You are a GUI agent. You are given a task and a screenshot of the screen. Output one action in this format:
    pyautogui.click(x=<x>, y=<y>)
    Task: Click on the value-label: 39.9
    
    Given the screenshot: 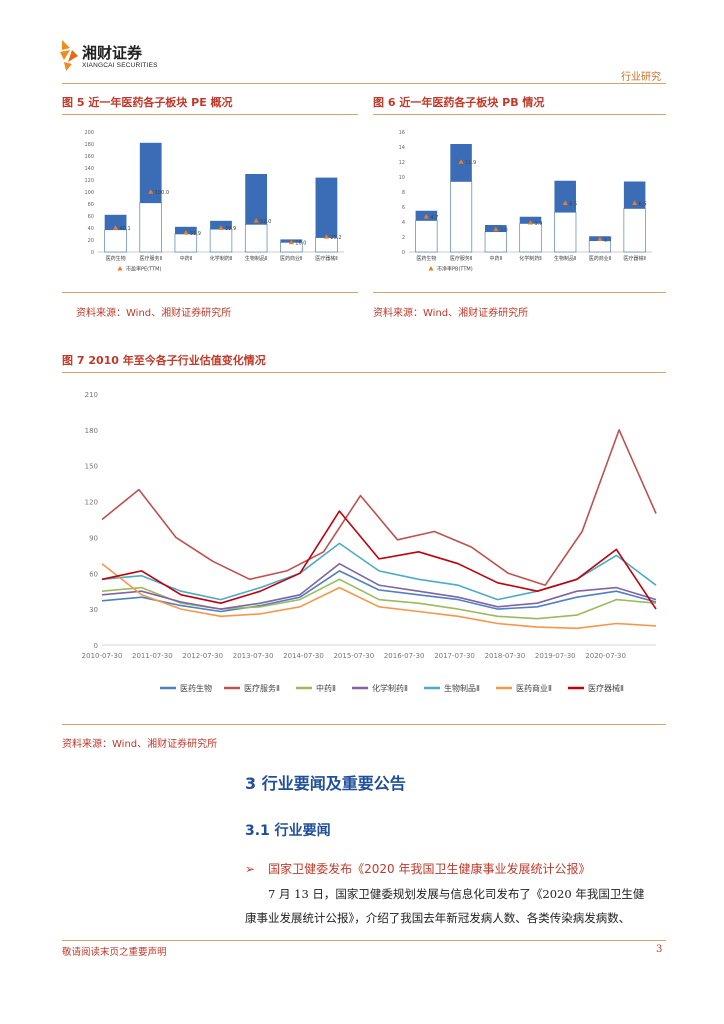 What is the action you would take?
    pyautogui.click(x=230, y=229)
    